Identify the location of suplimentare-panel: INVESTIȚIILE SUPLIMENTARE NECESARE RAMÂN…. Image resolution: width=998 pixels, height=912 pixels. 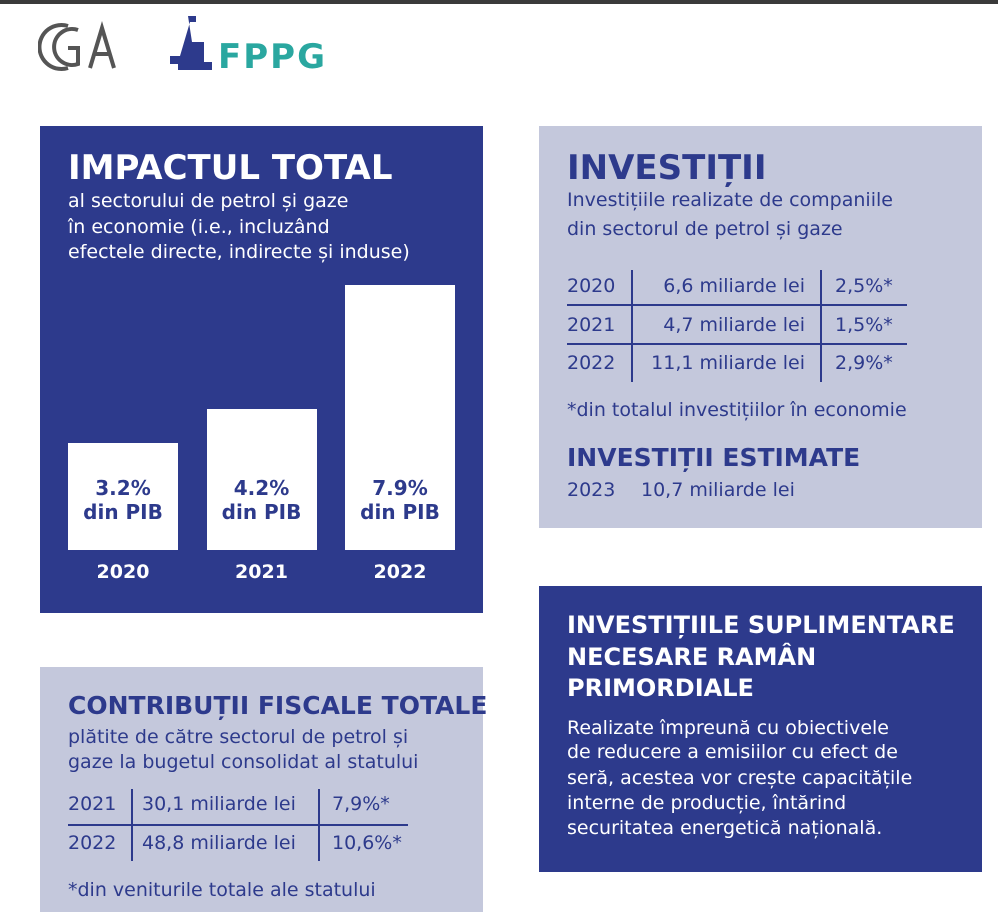
(760, 729).